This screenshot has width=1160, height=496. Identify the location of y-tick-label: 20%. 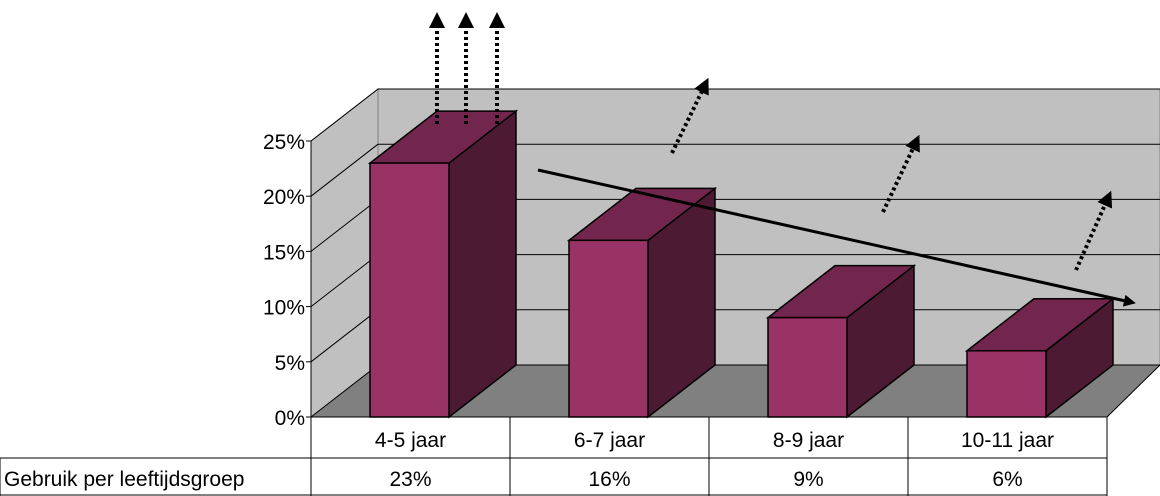
(284, 197).